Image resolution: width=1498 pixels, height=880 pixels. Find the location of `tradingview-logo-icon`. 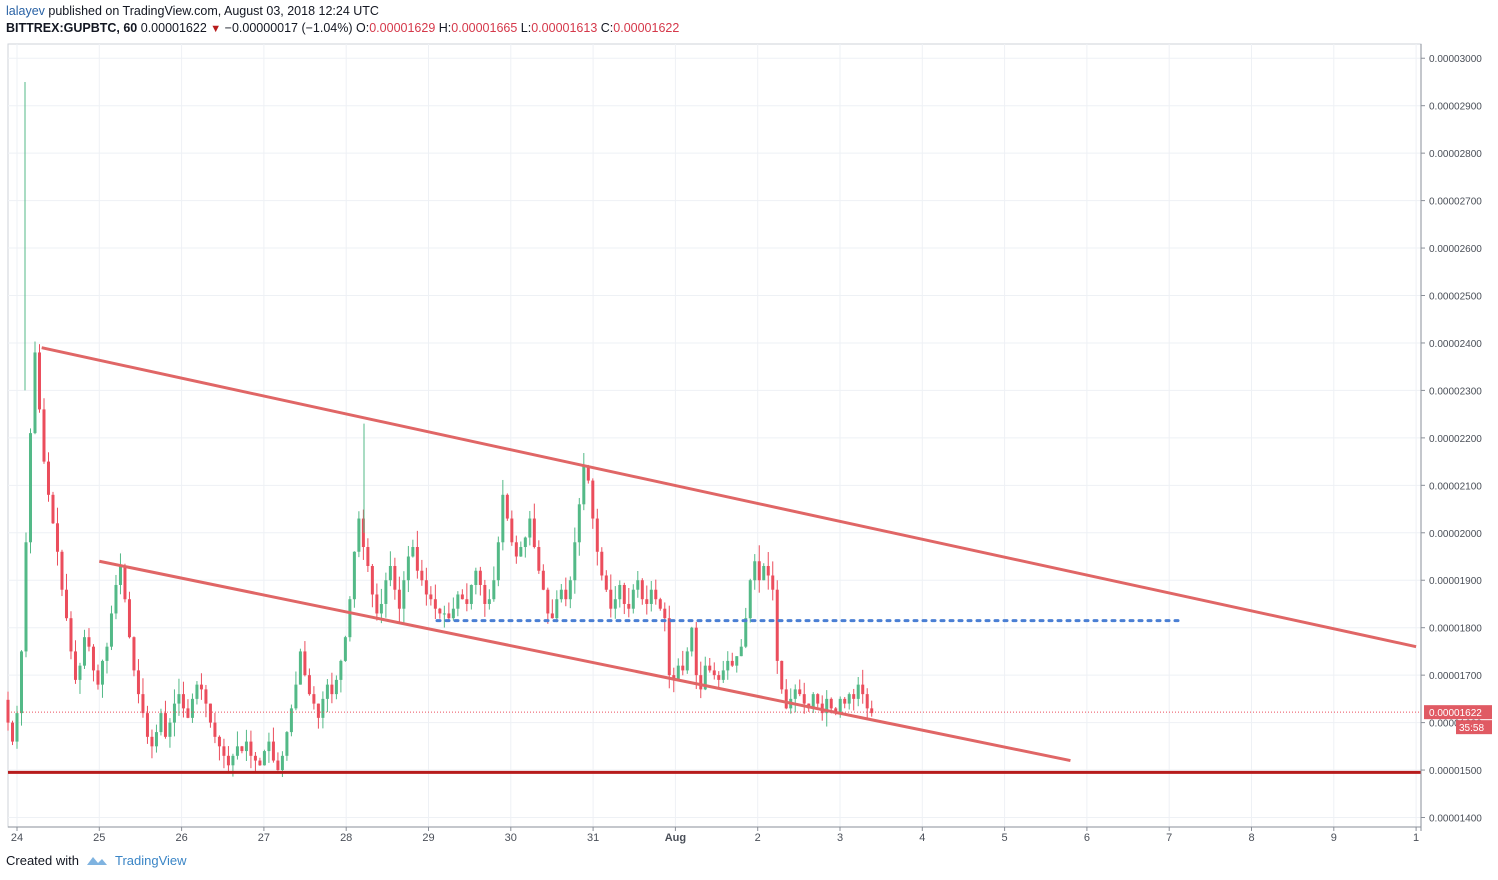

tradingview-logo-icon is located at coordinates (96, 860).